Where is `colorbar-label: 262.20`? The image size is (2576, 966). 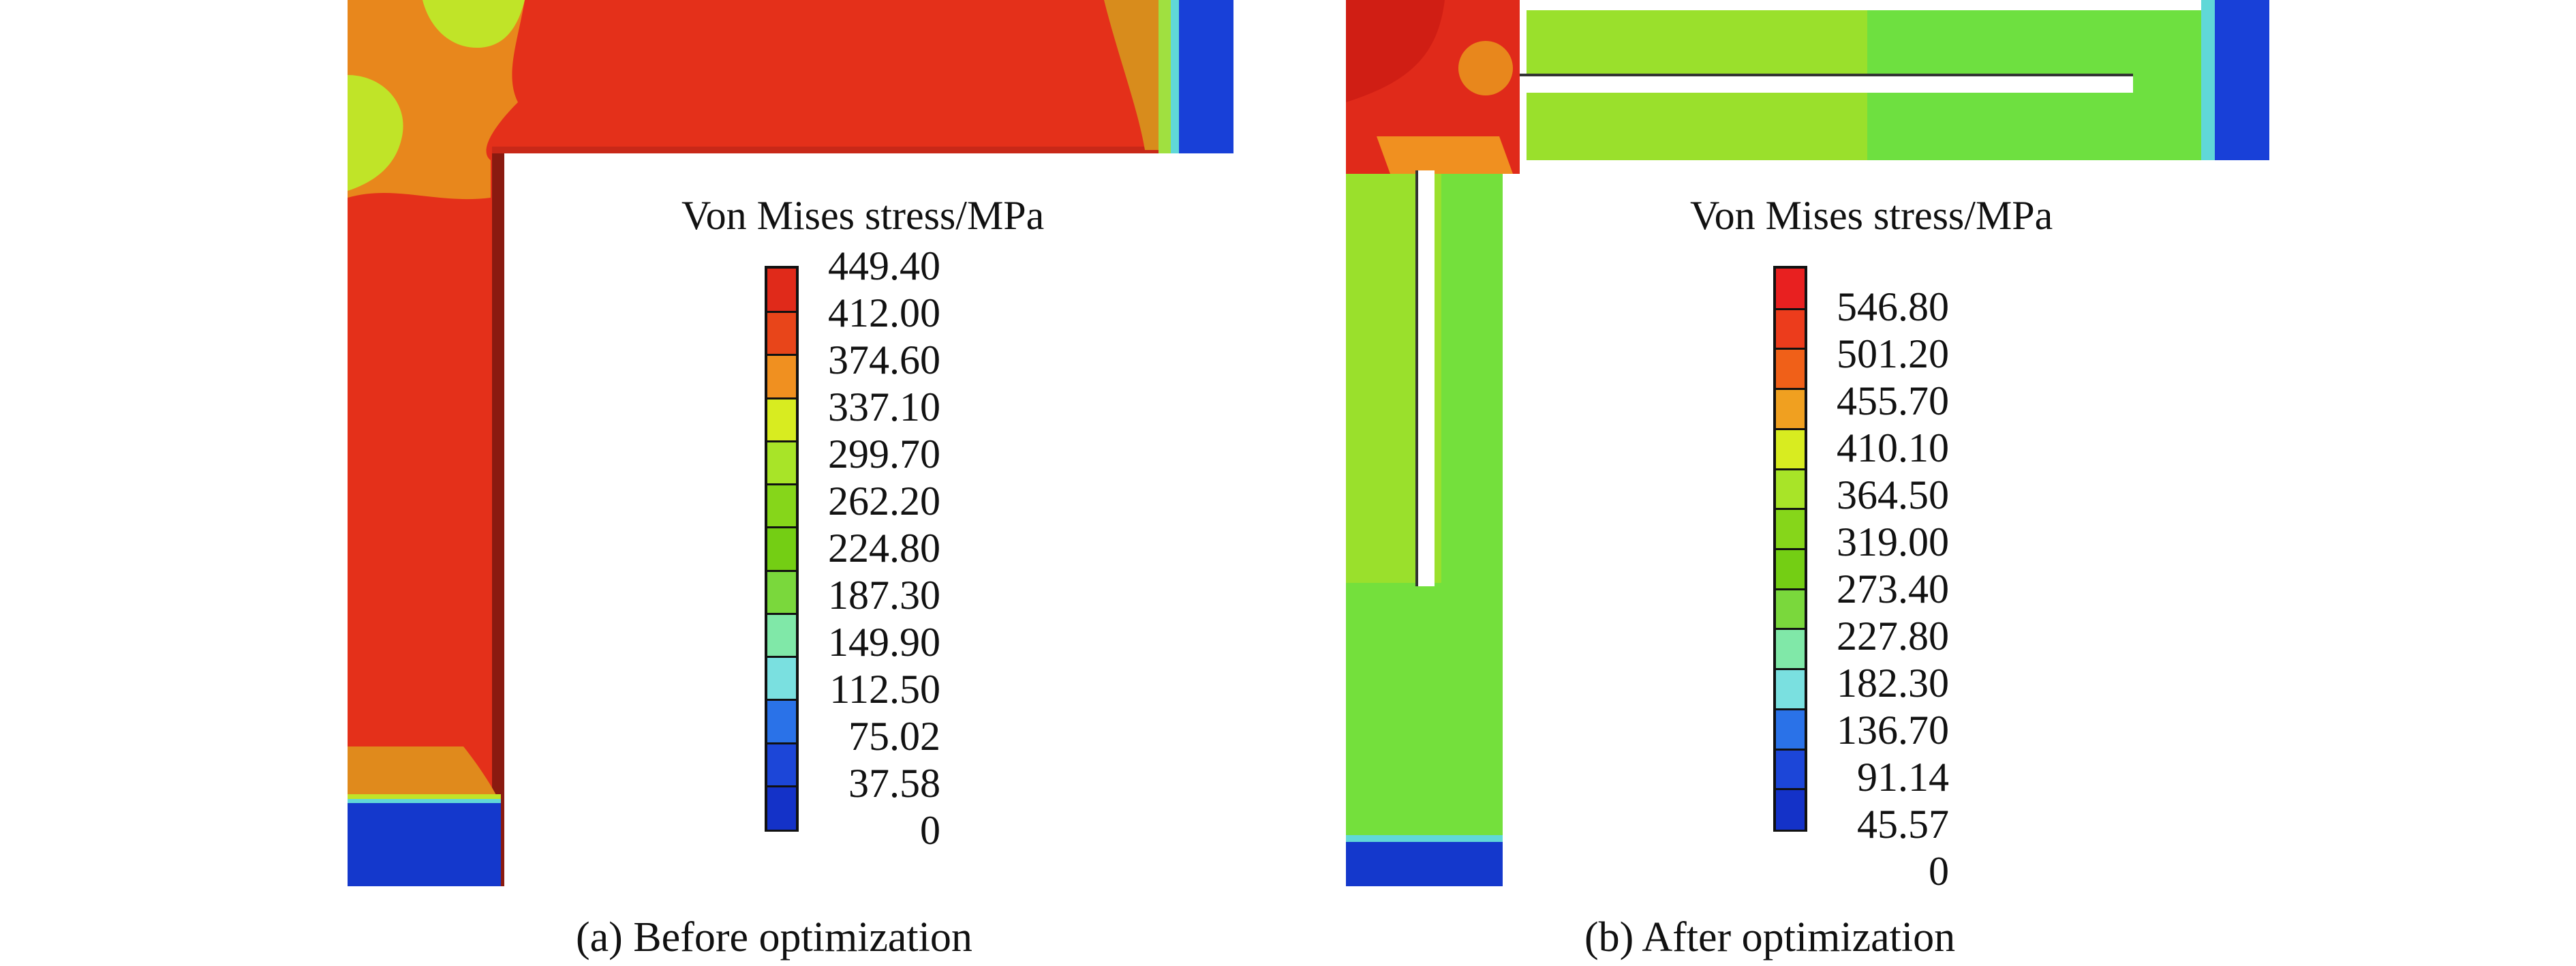 colorbar-label: 262.20 is located at coordinates (884, 501).